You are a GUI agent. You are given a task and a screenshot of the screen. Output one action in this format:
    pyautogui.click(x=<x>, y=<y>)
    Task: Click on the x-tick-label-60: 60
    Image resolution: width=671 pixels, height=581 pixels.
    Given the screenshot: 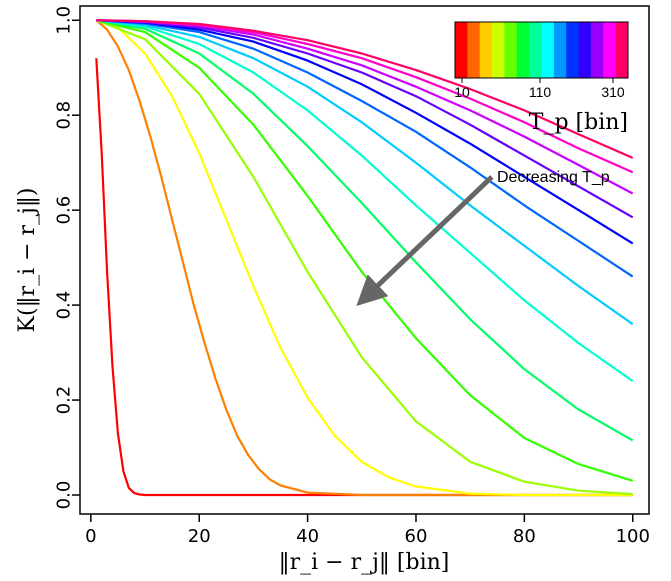 What is the action you would take?
    pyautogui.click(x=416, y=536)
    